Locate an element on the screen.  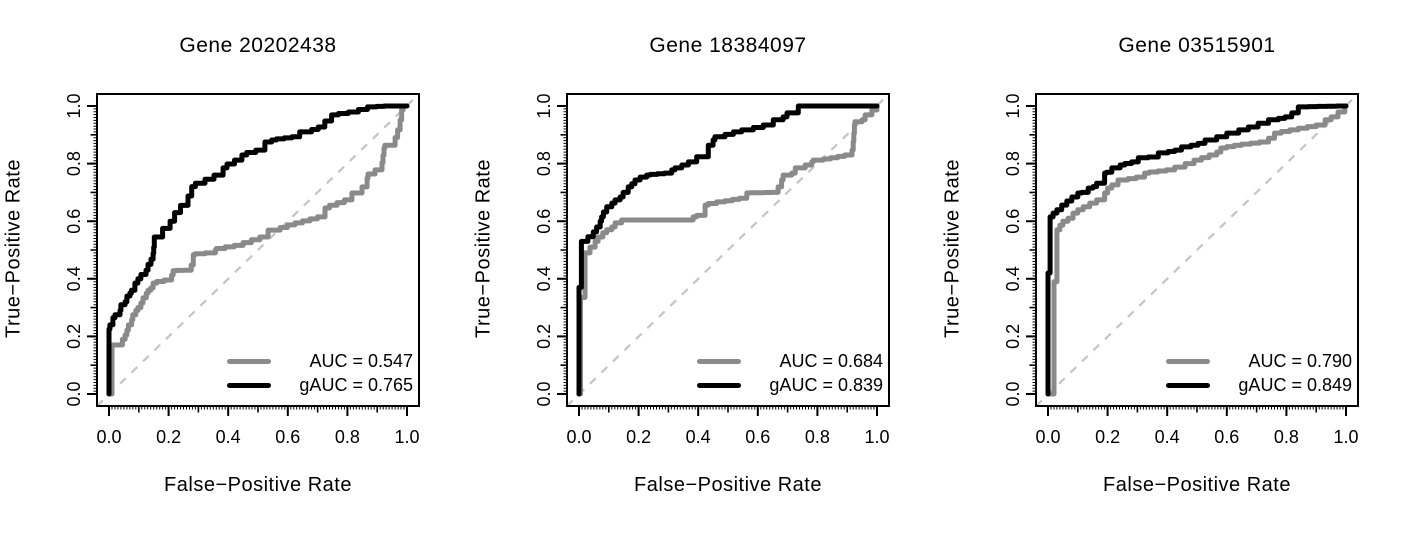
gauc-legend-label: gAUC = 0.839 is located at coordinates (826, 385).